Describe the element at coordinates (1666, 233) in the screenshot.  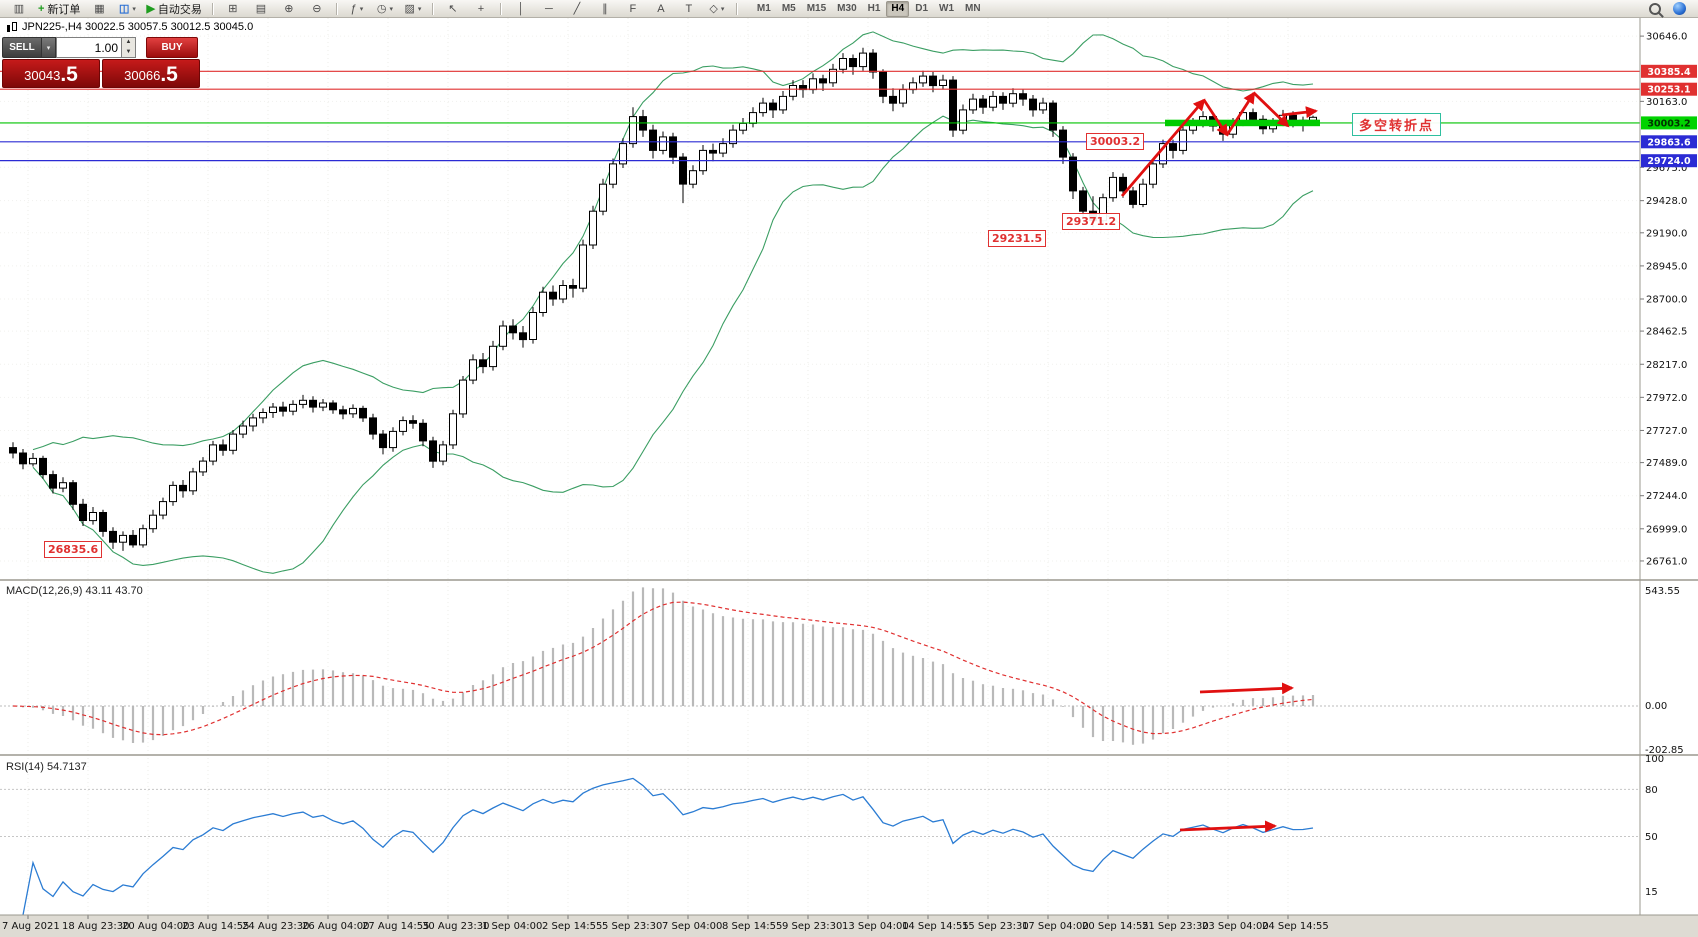
I see `svg-text: 29190.0` at that location.